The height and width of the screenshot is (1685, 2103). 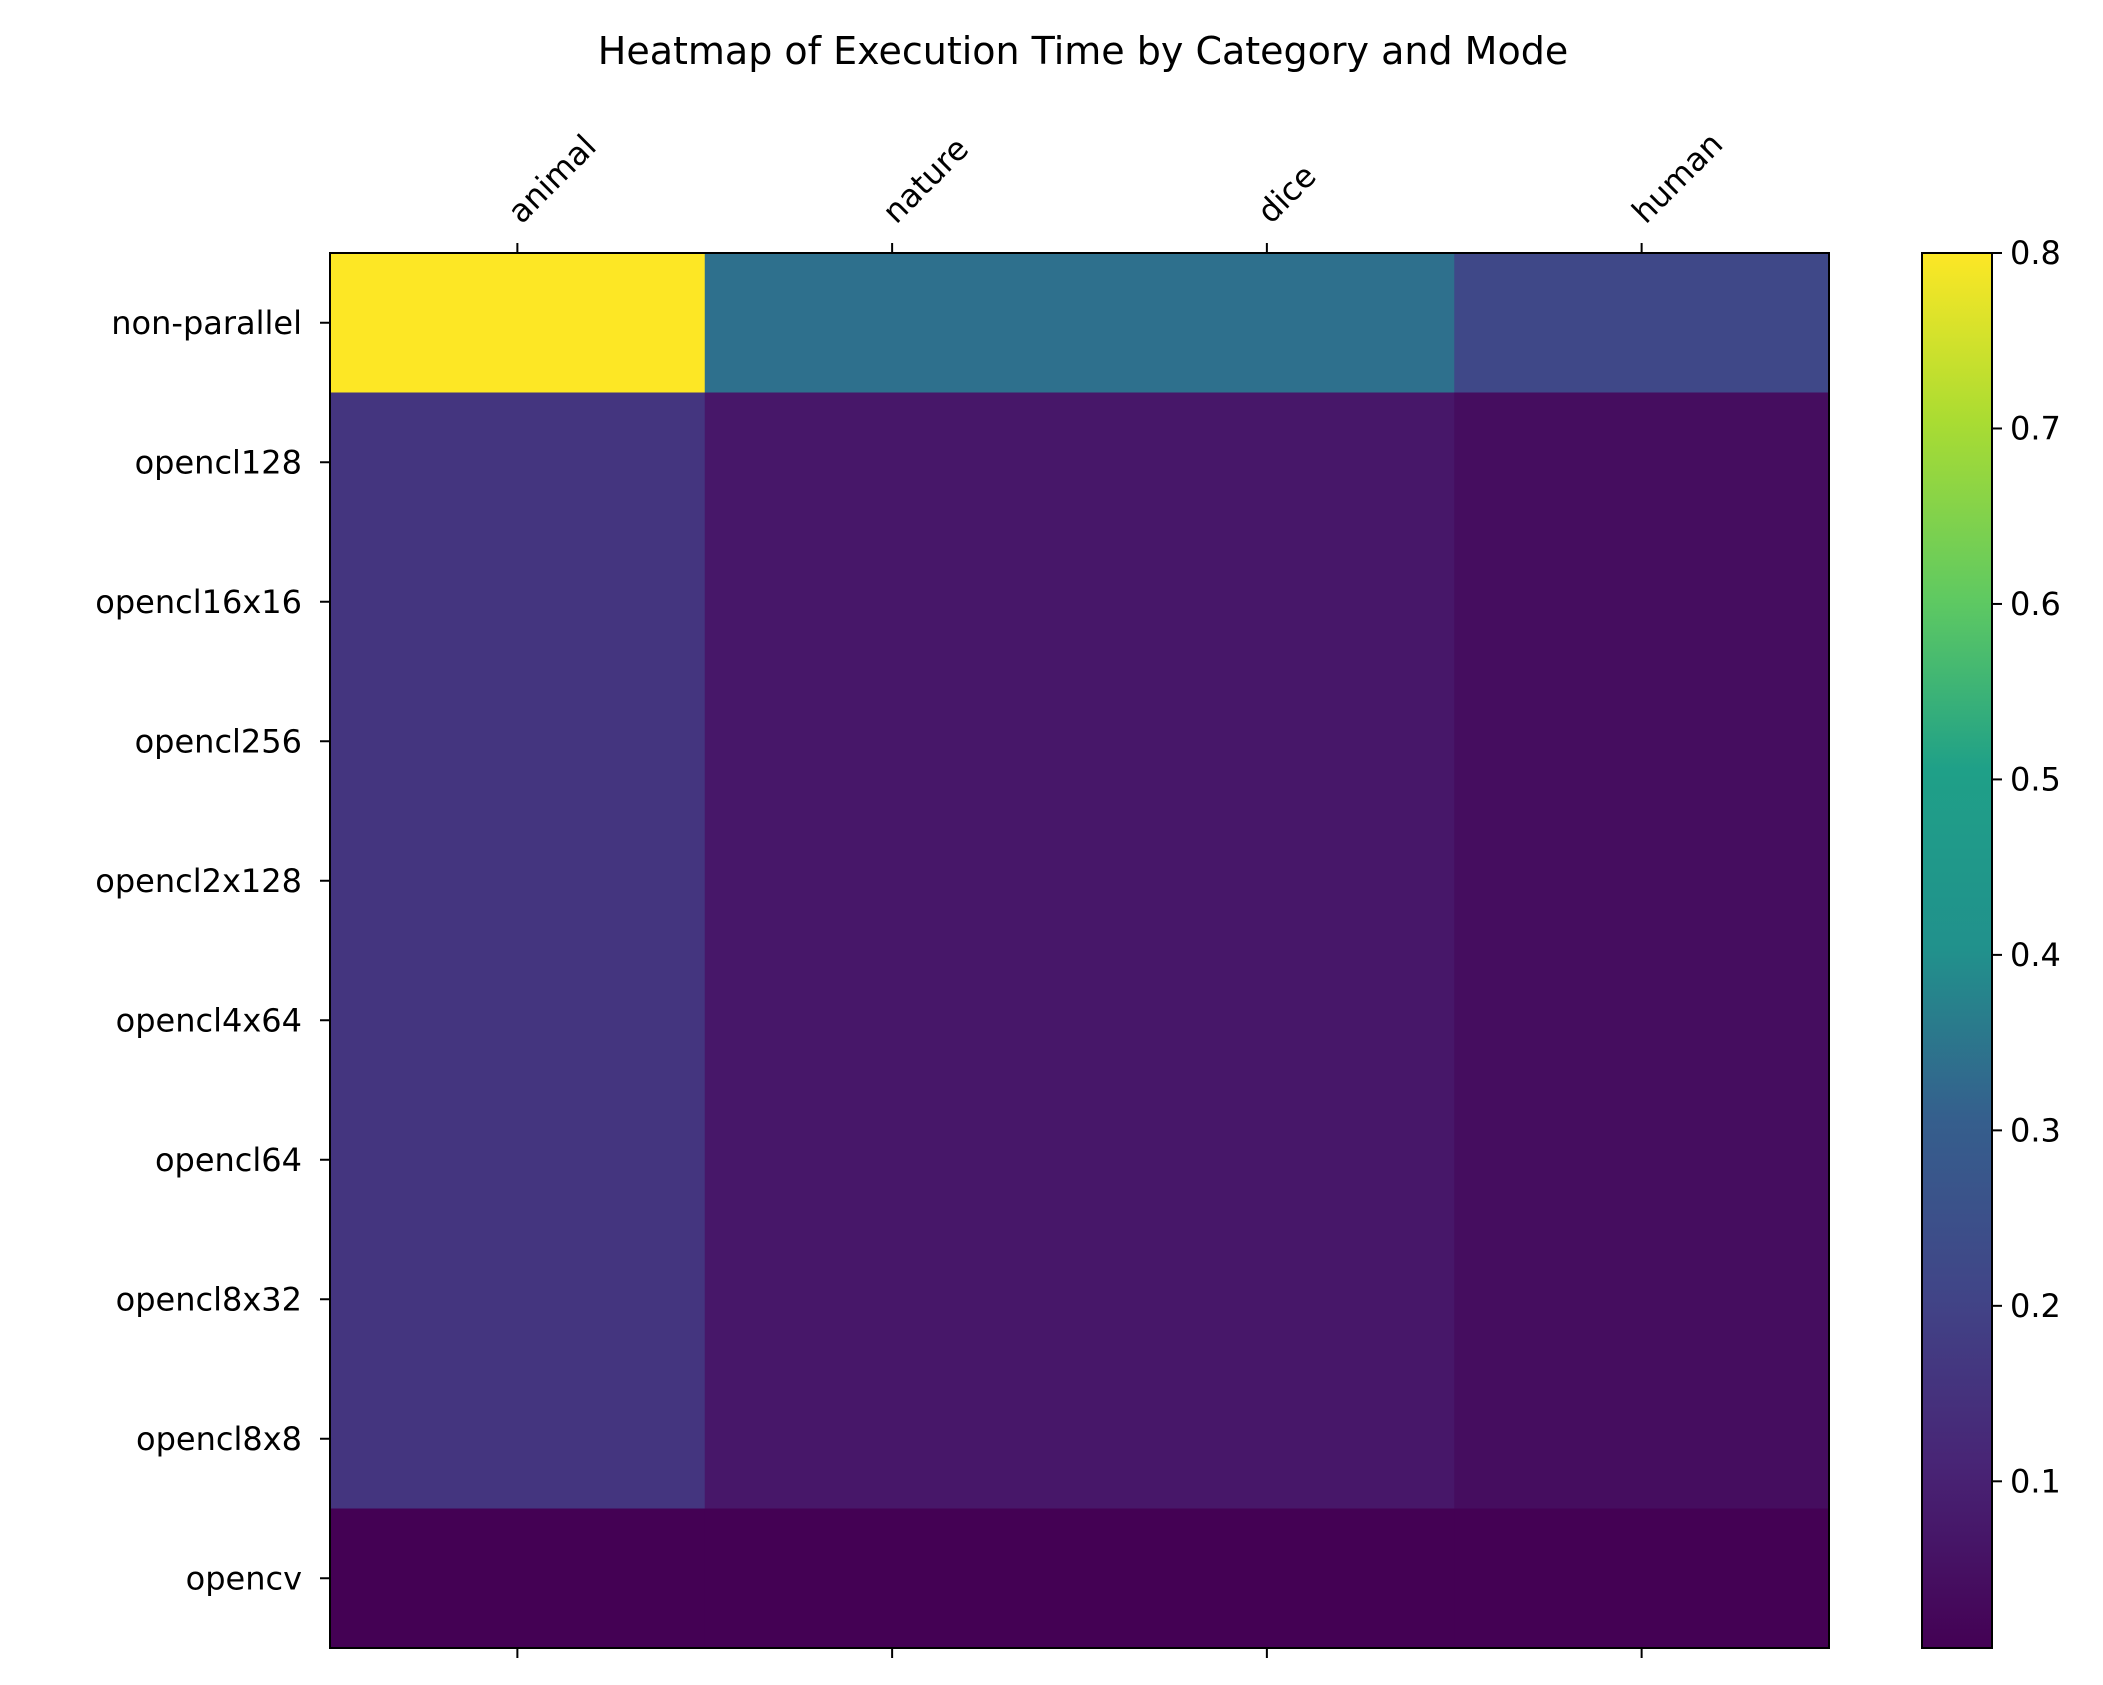 I want to click on x-tick-label: human, so click(x=1677, y=178).